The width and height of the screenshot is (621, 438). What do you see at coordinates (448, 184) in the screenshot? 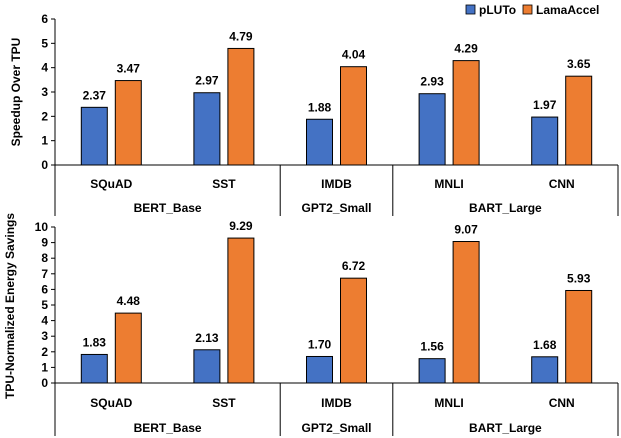
I see `top-category-label: MNLI` at bounding box center [448, 184].